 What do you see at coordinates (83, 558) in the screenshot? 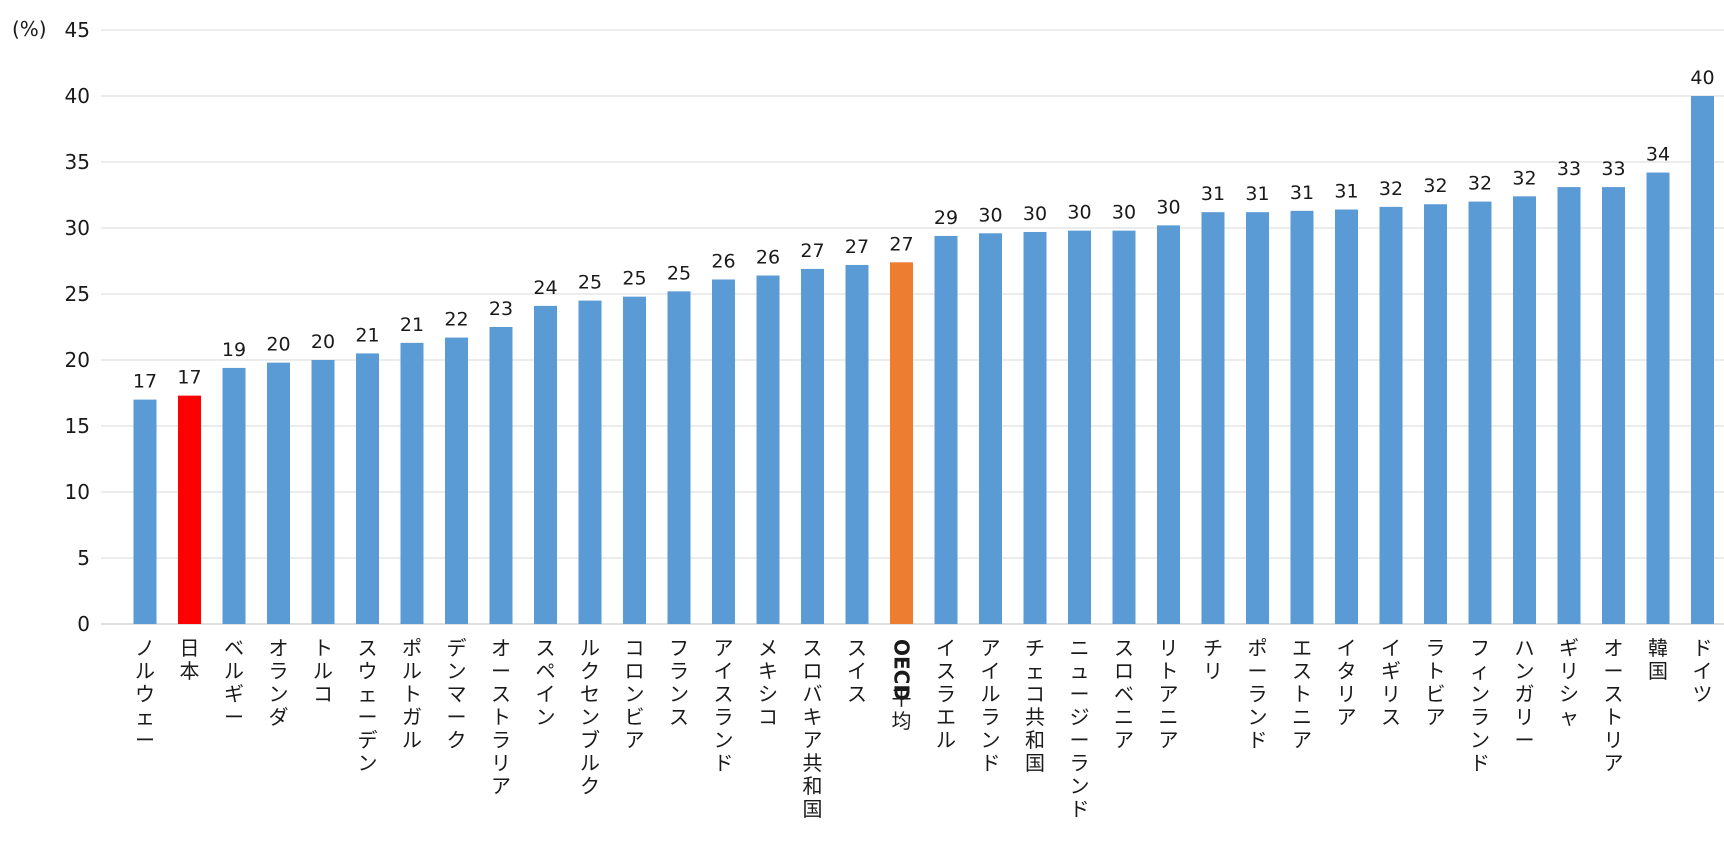
I see `y-tick-label: 5` at bounding box center [83, 558].